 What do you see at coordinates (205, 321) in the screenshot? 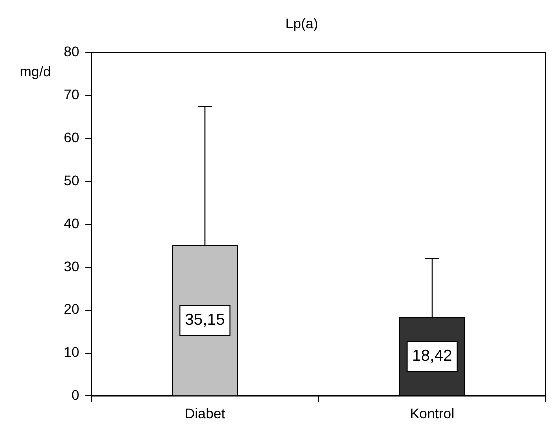
I see `data-label: 35,15` at bounding box center [205, 321].